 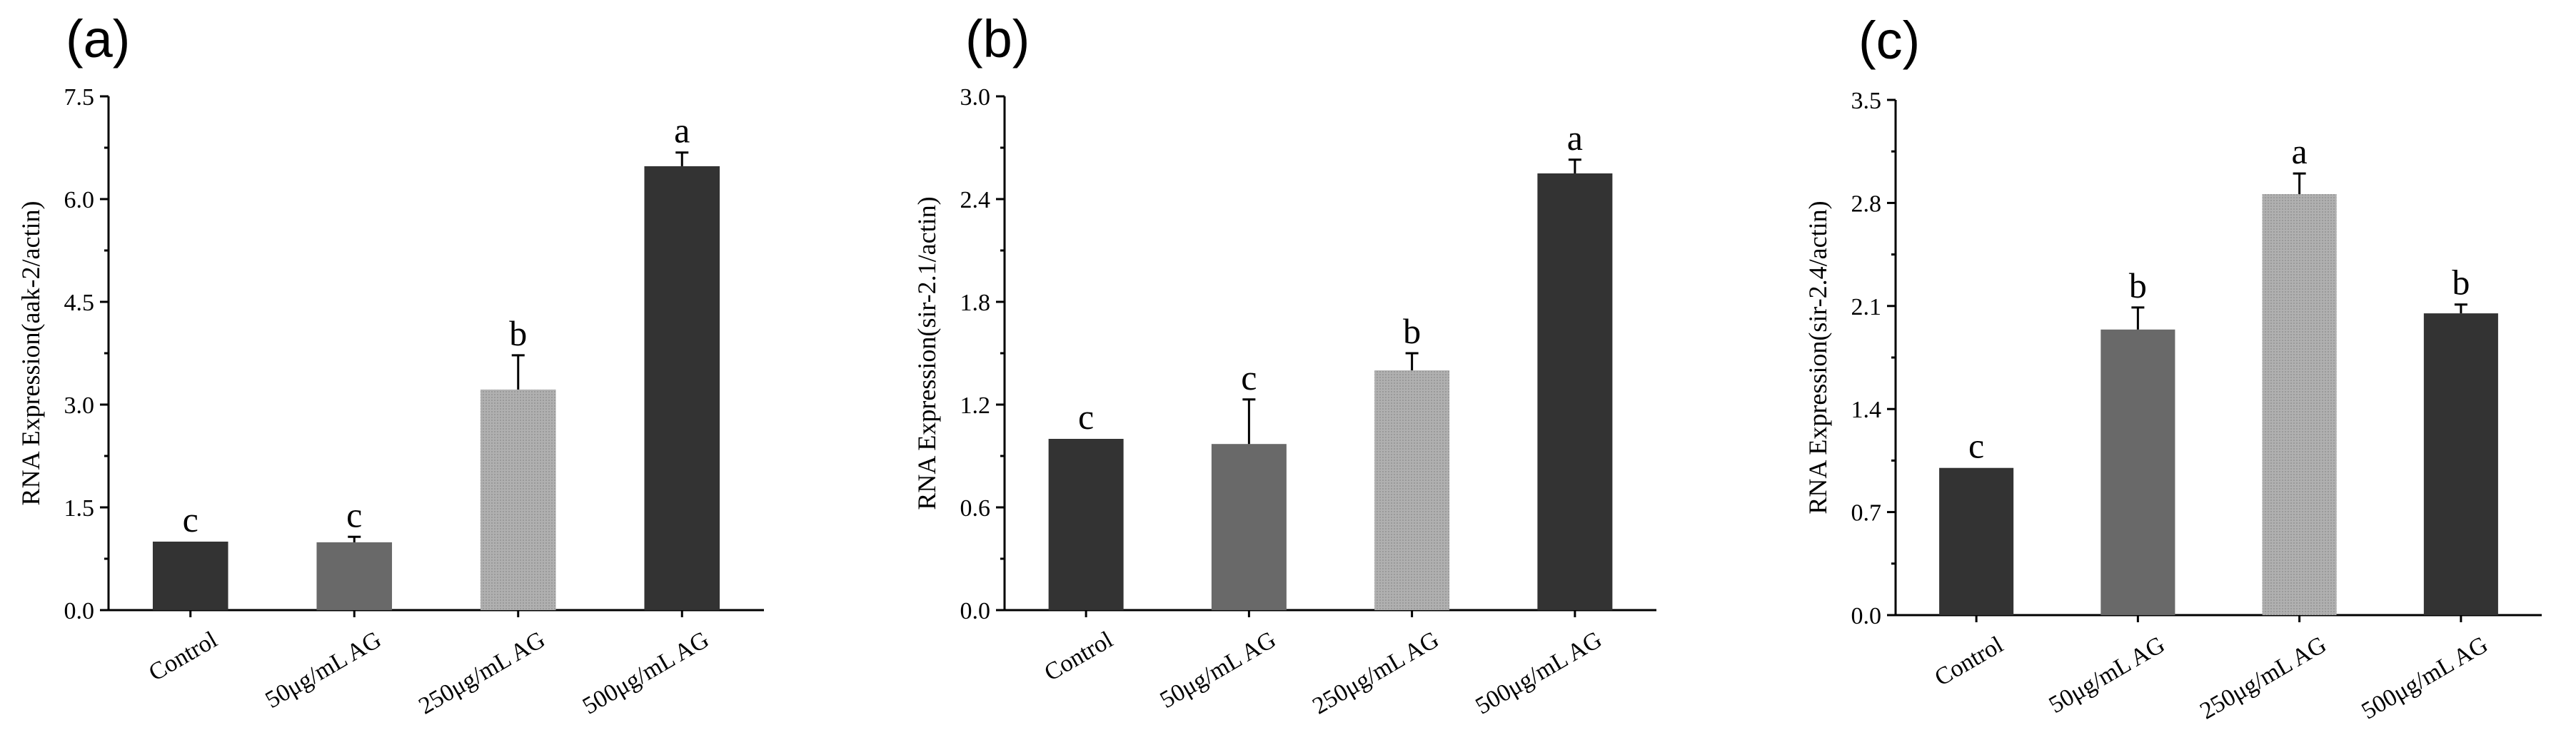 What do you see at coordinates (1889, 40) in the screenshot?
I see `panel-letter: (c)` at bounding box center [1889, 40].